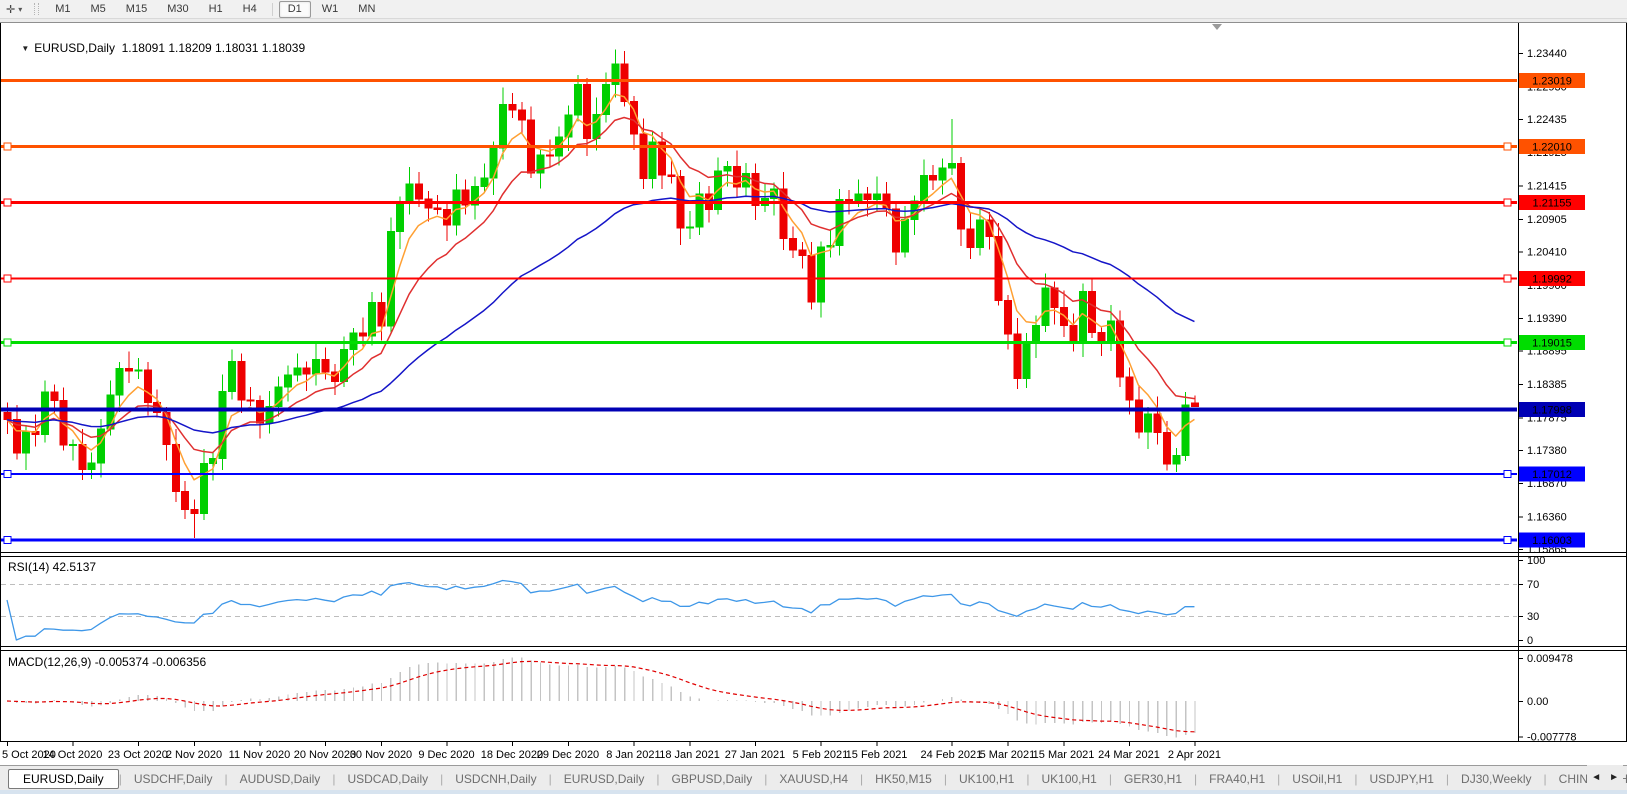 The image size is (1627, 794). Describe the element at coordinates (1614, 777) in the screenshot. I see `tab-scroll-right-icon: ►` at that location.